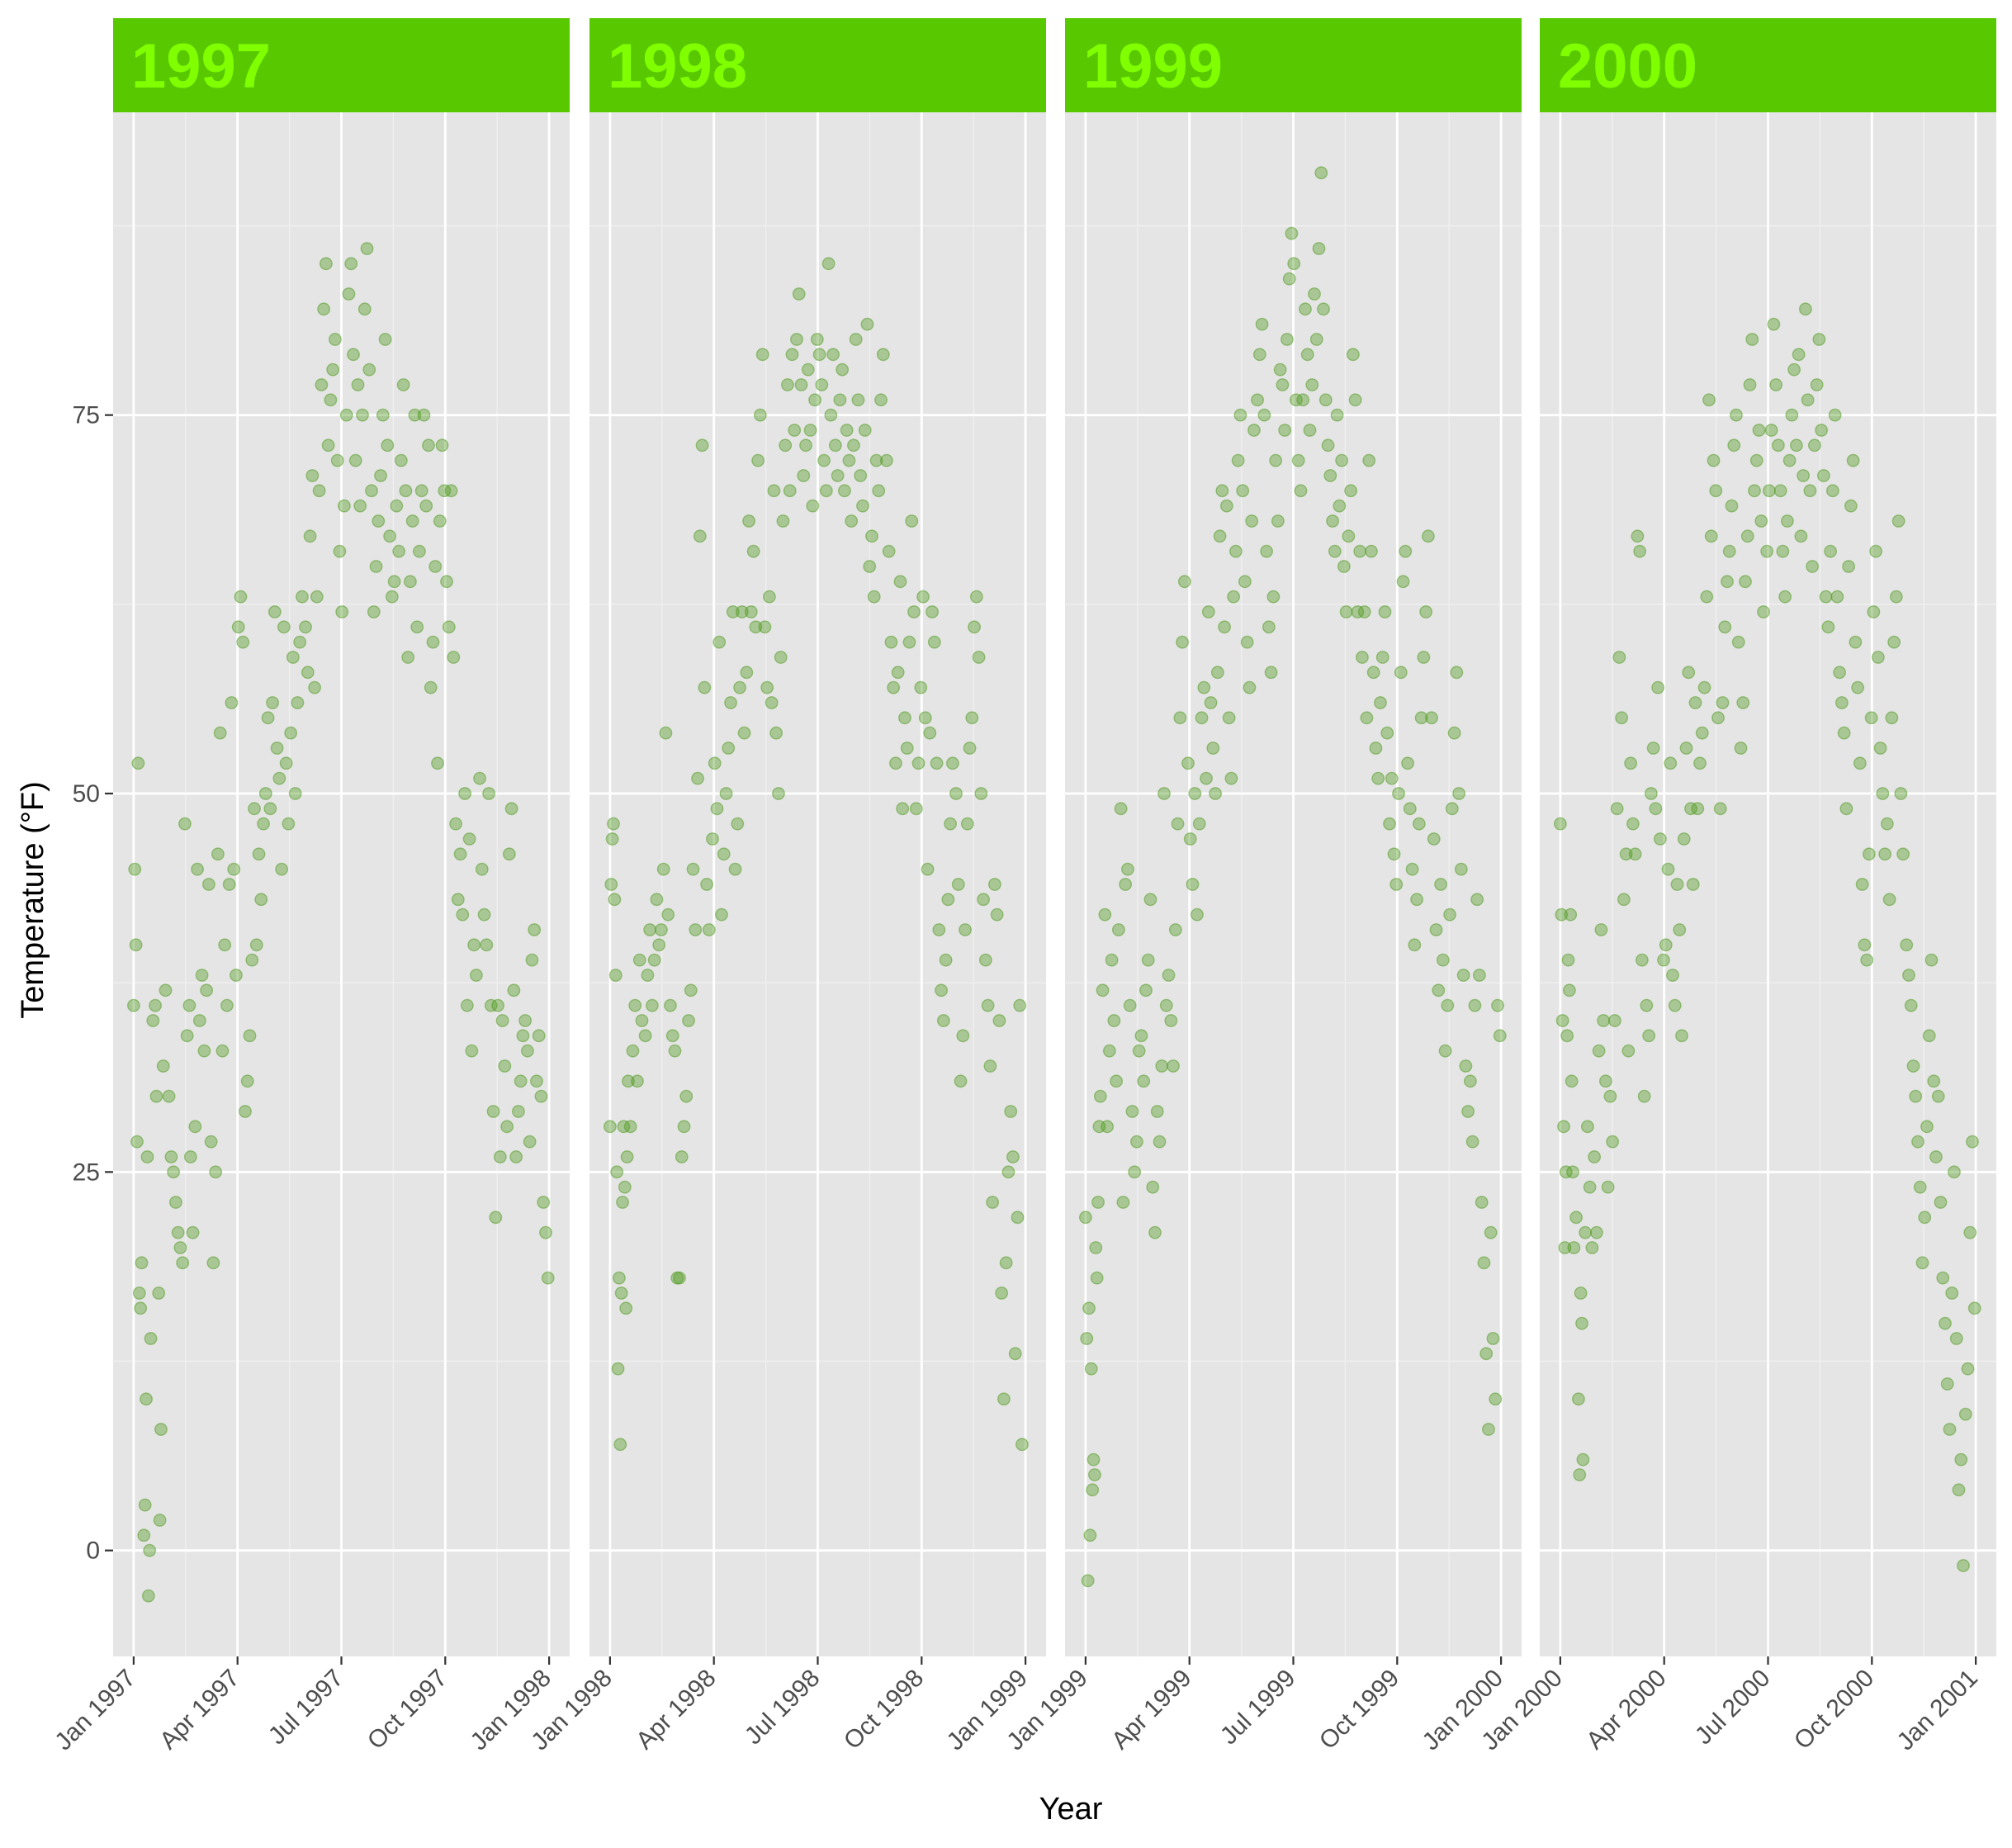  I want to click on x-tick-label: Oct 1998, so click(884, 1710).